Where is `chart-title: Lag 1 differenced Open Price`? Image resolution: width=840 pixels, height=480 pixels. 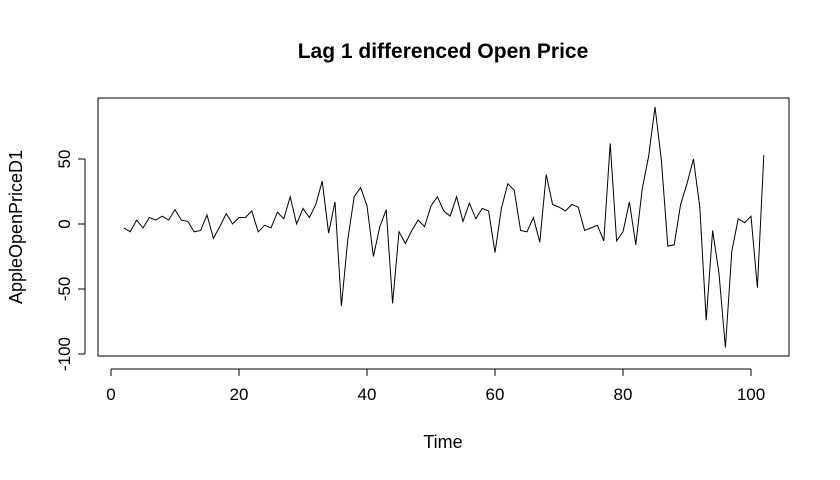 chart-title: Lag 1 differenced Open Price is located at coordinates (443, 51).